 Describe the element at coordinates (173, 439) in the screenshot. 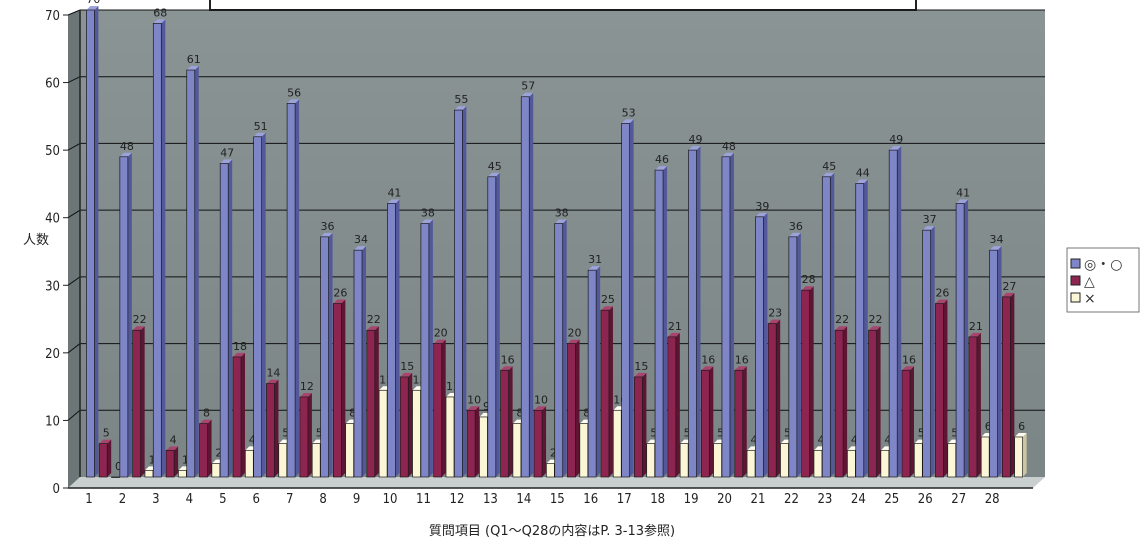

I see `data-label: 4` at that location.